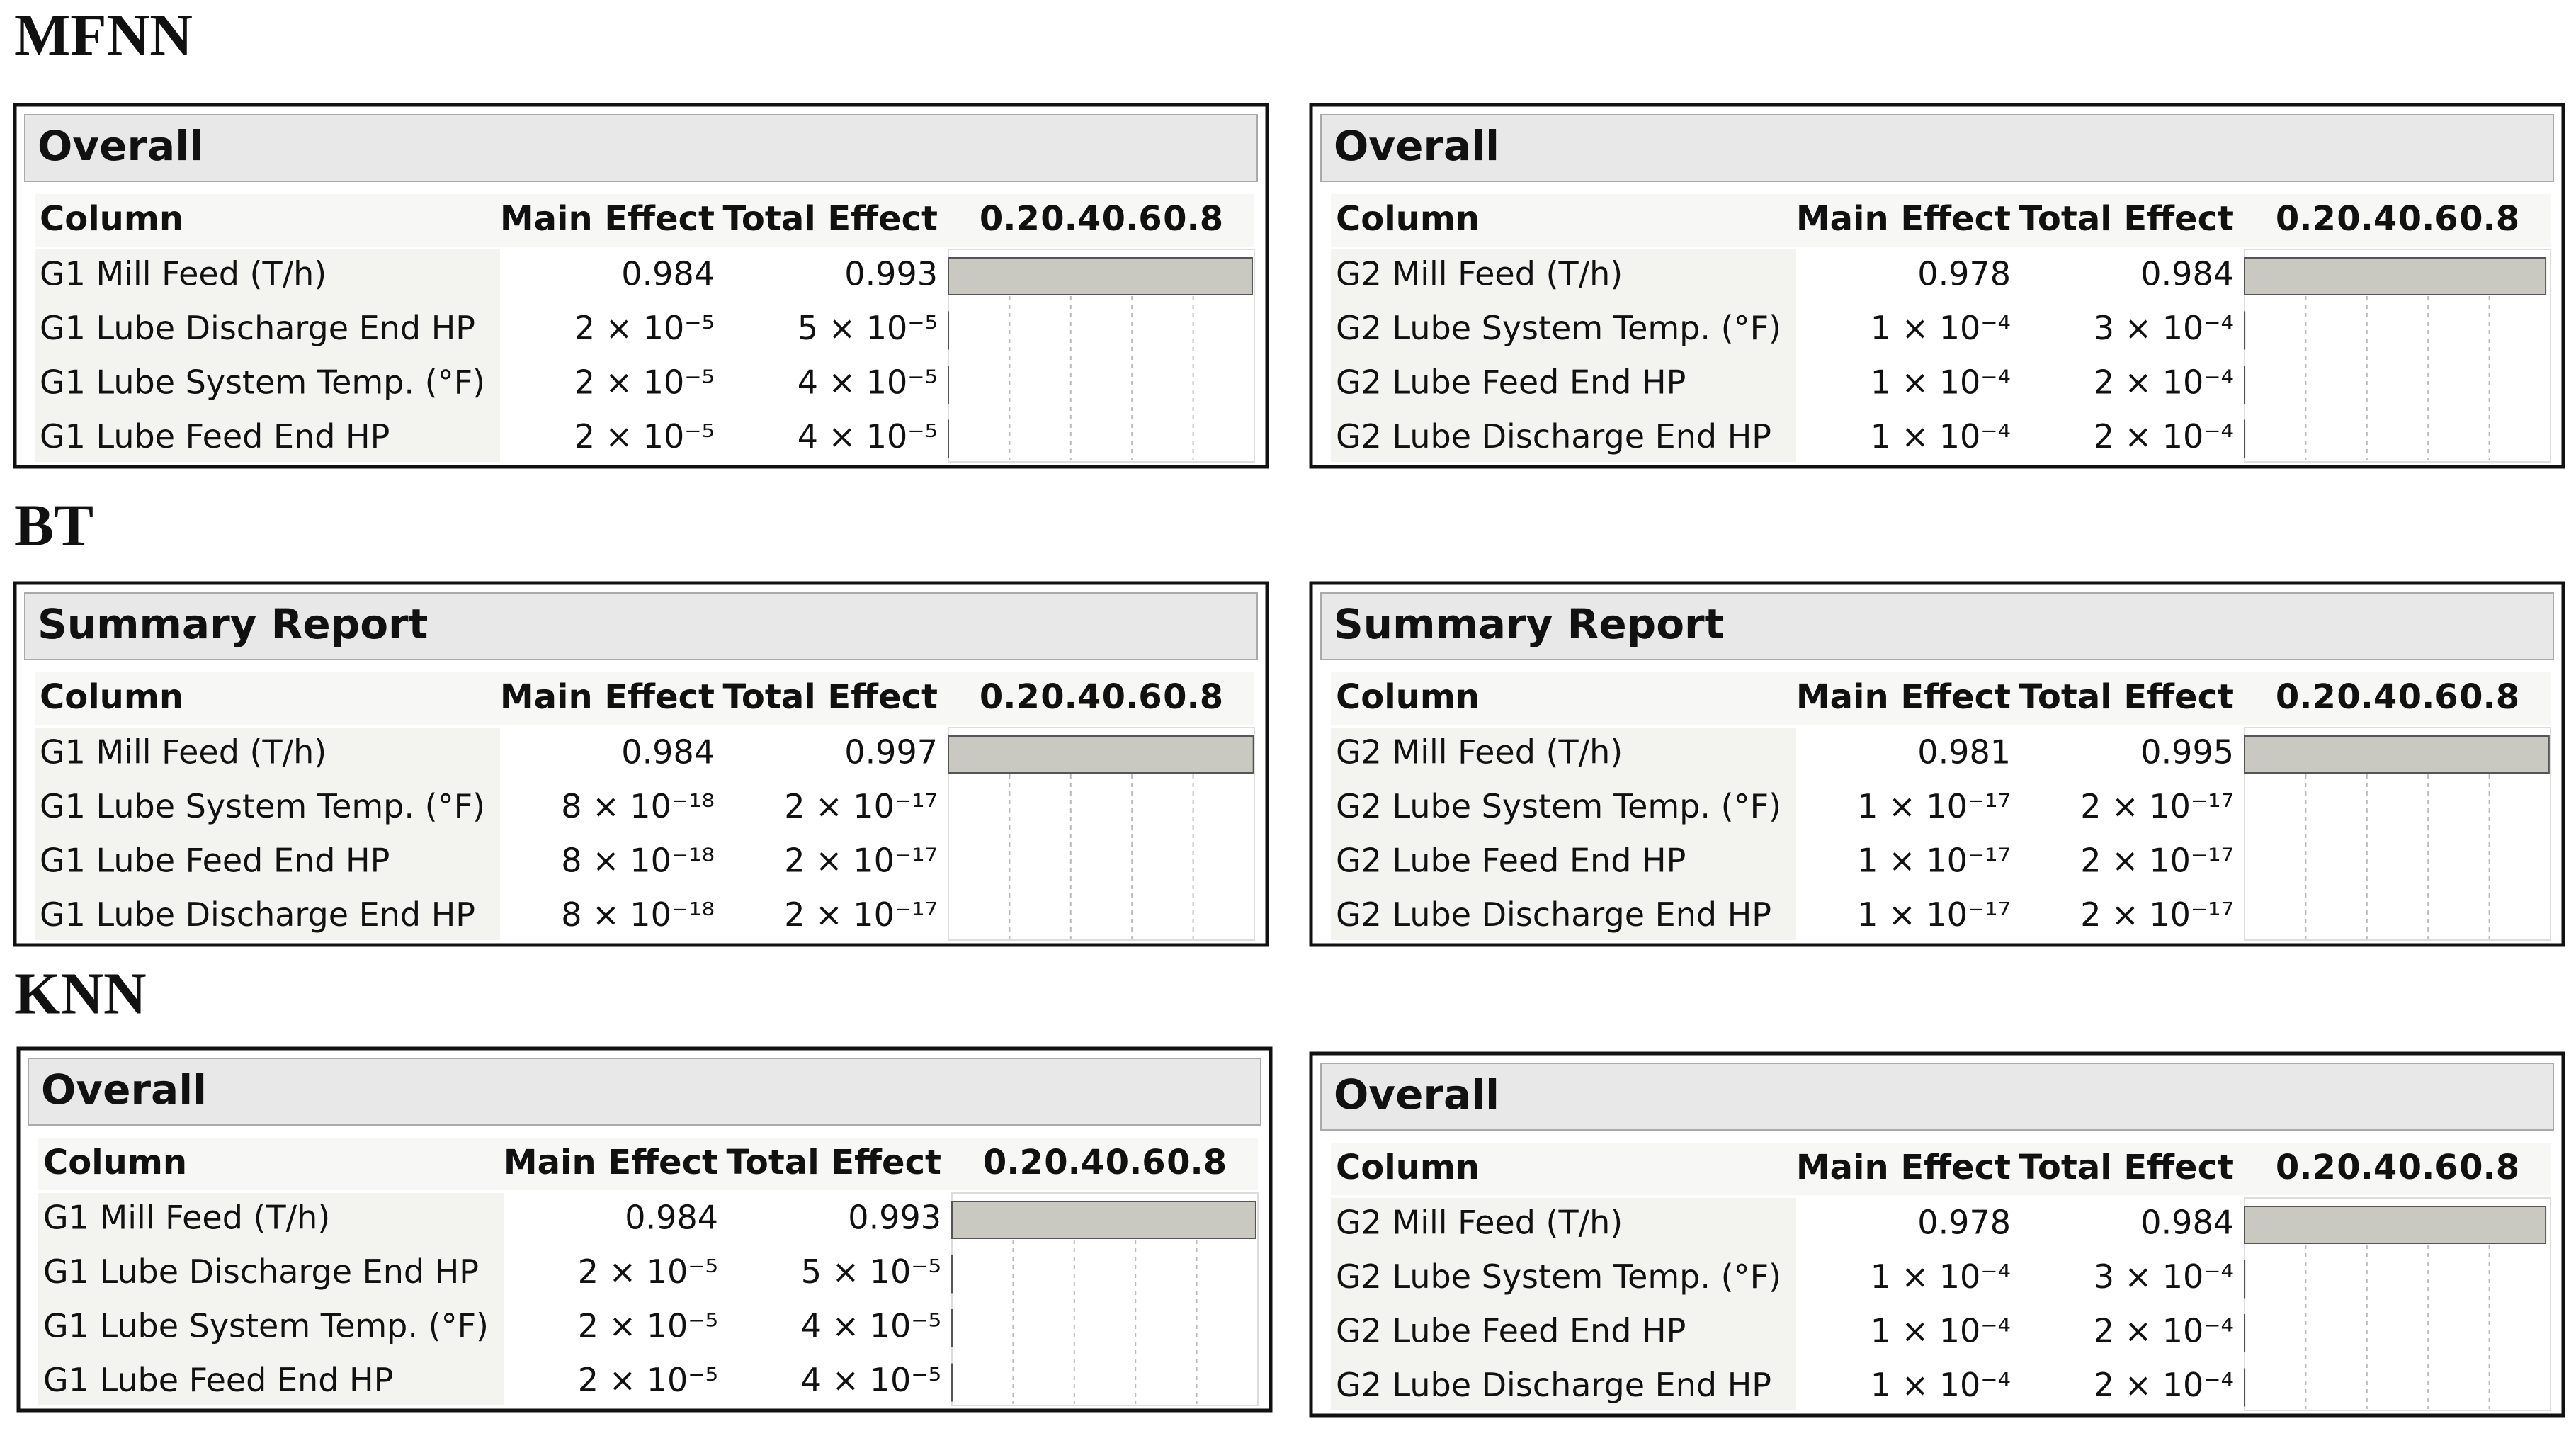  What do you see at coordinates (891, 752) in the screenshot?
I see `total-effect: 0.997` at bounding box center [891, 752].